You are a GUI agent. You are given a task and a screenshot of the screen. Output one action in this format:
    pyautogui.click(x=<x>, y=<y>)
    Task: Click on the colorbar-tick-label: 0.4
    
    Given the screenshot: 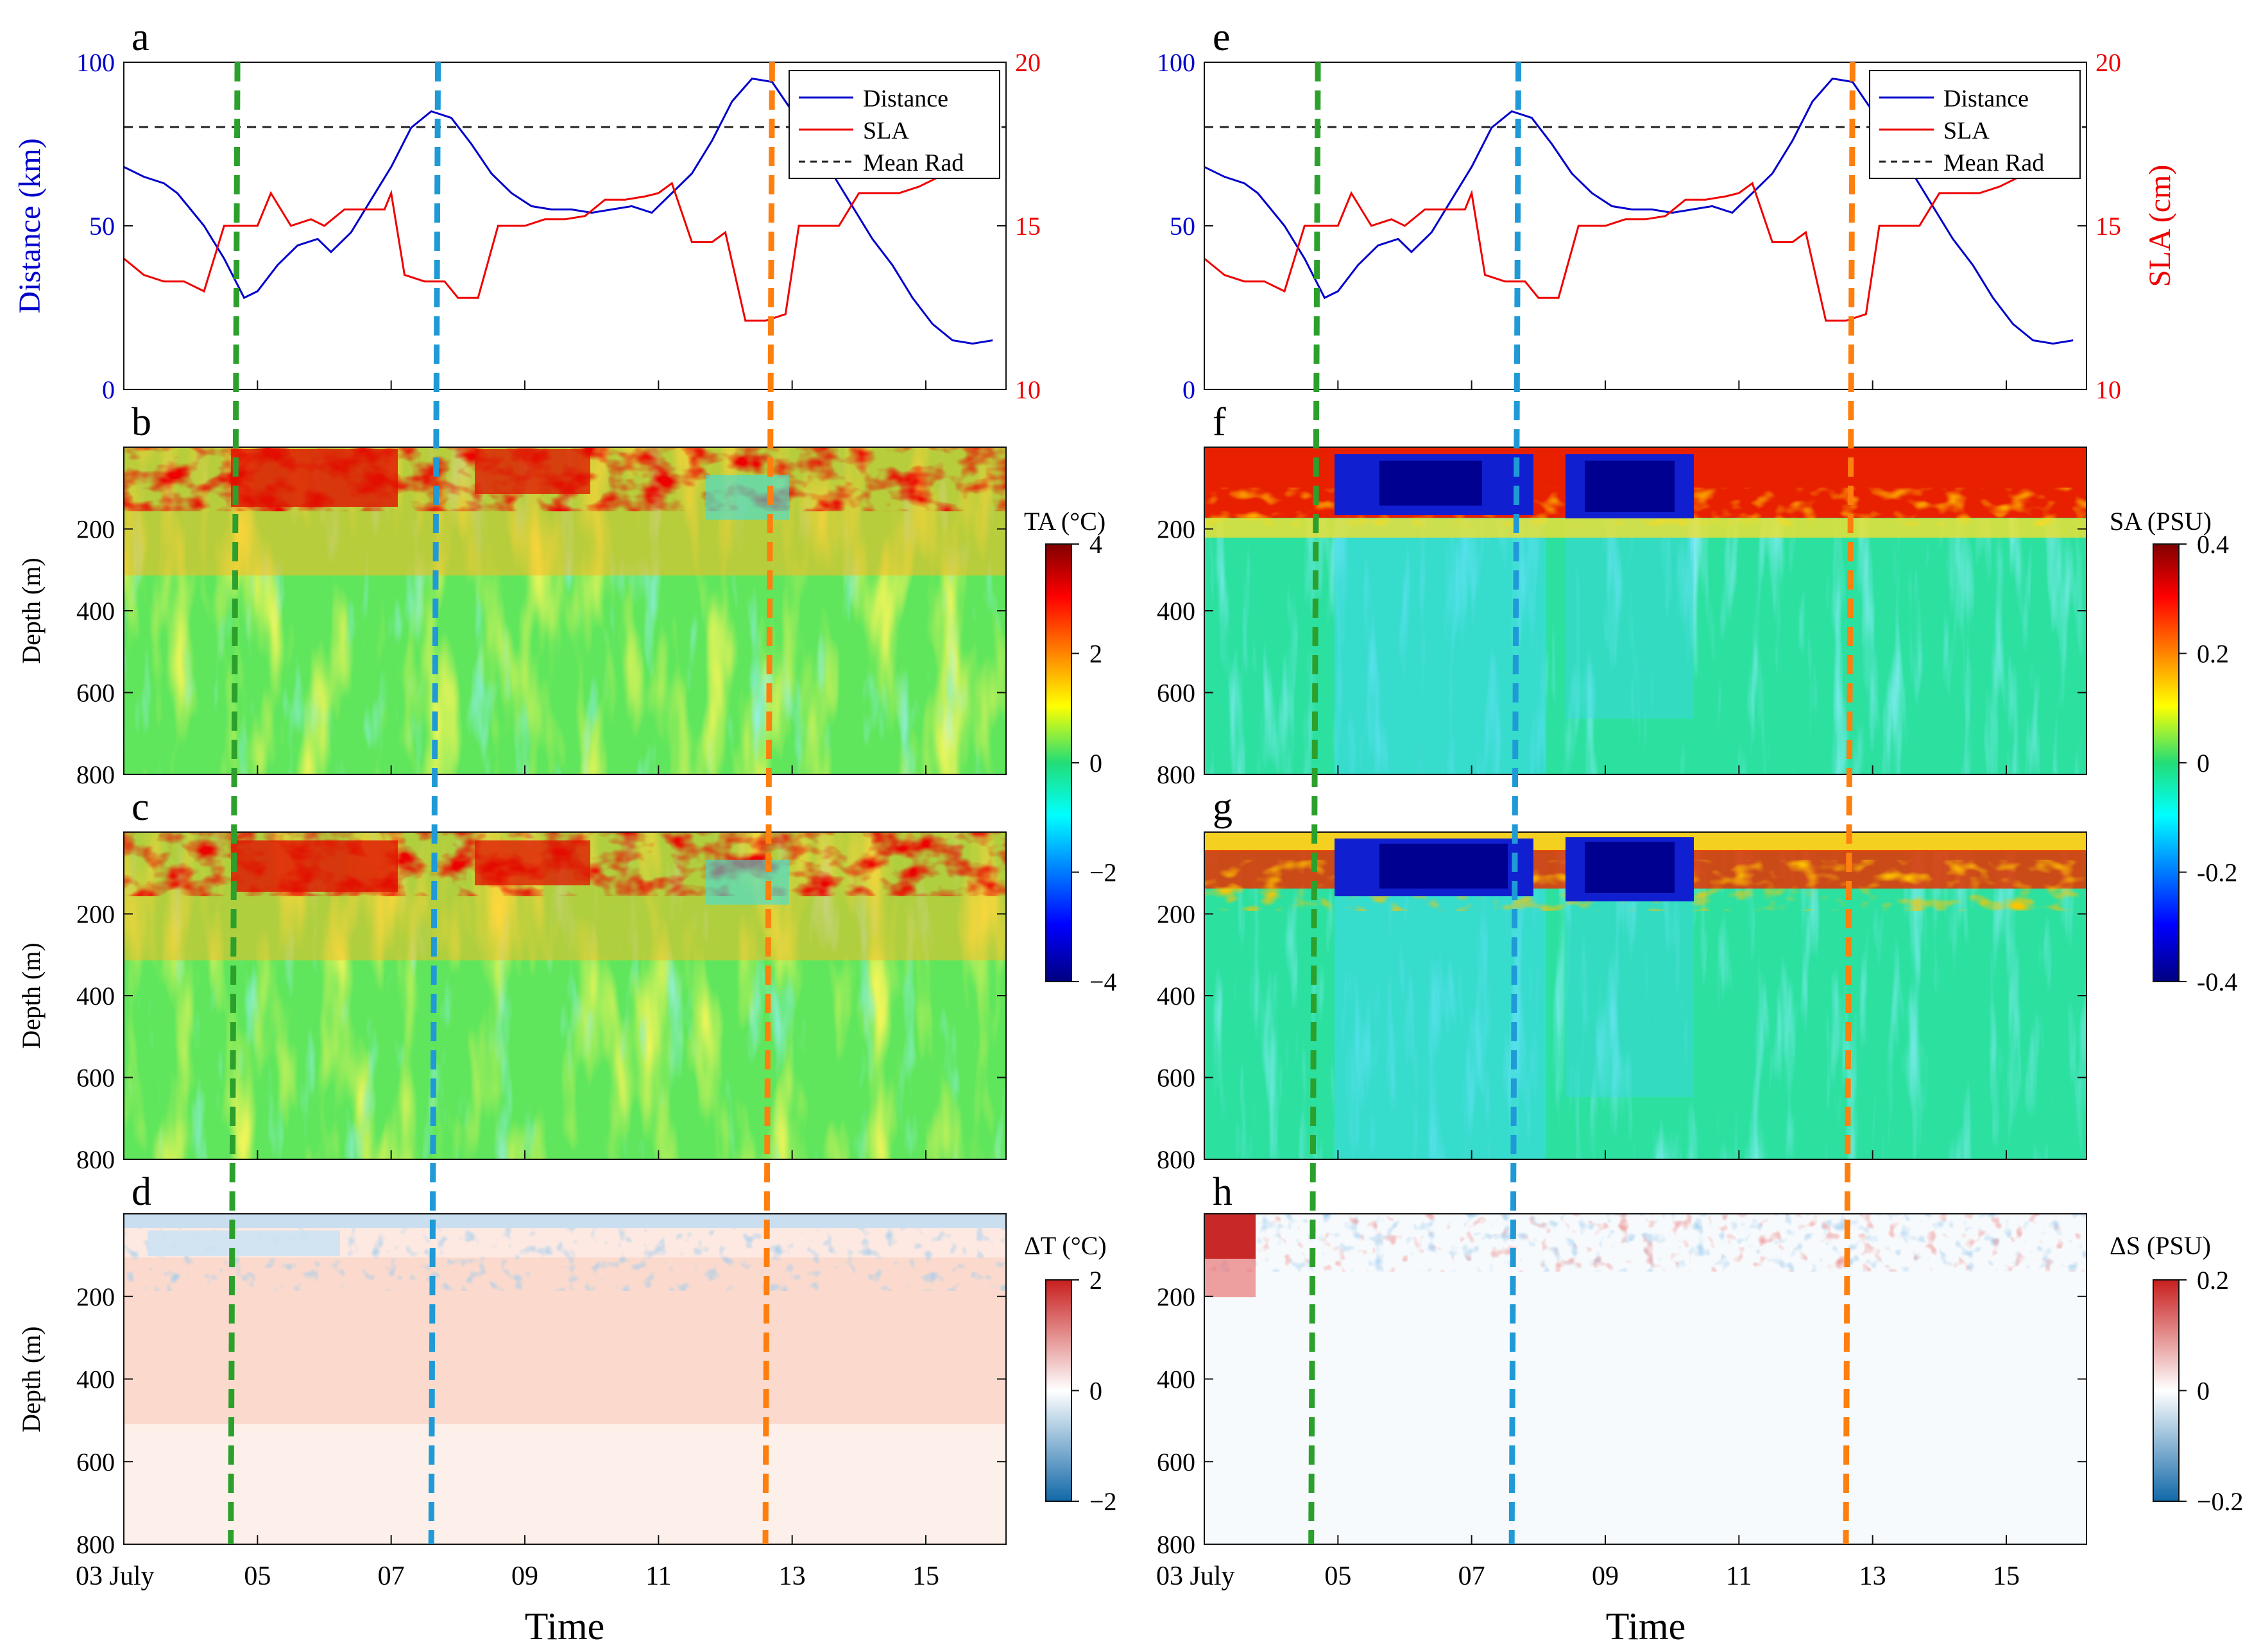 What is the action you would take?
    pyautogui.click(x=2213, y=544)
    